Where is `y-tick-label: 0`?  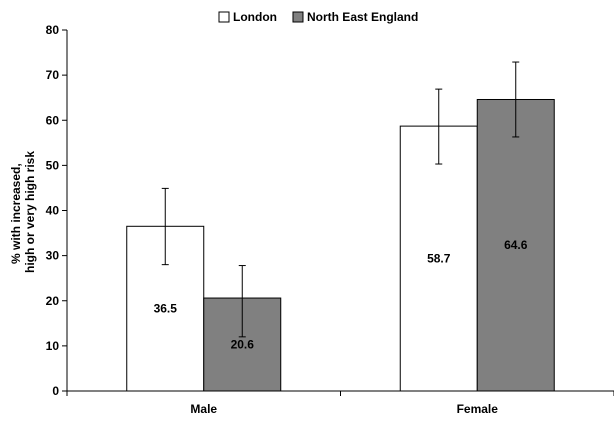
y-tick-label: 0 is located at coordinates (55, 391).